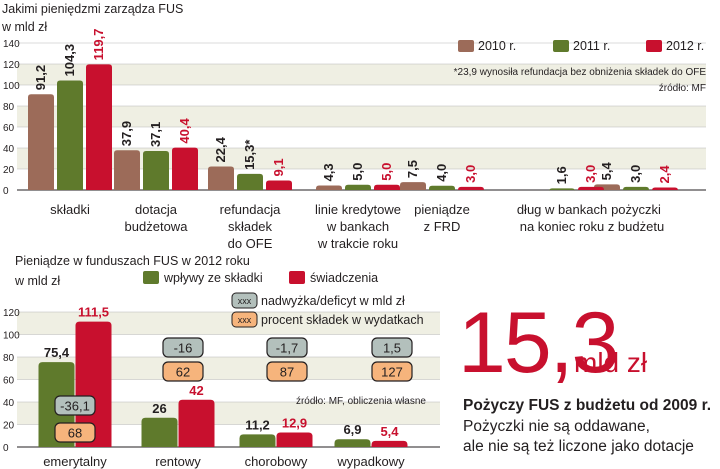 The height and width of the screenshot is (469, 720). I want to click on chart1-data-label: 1,6, so click(561, 175).